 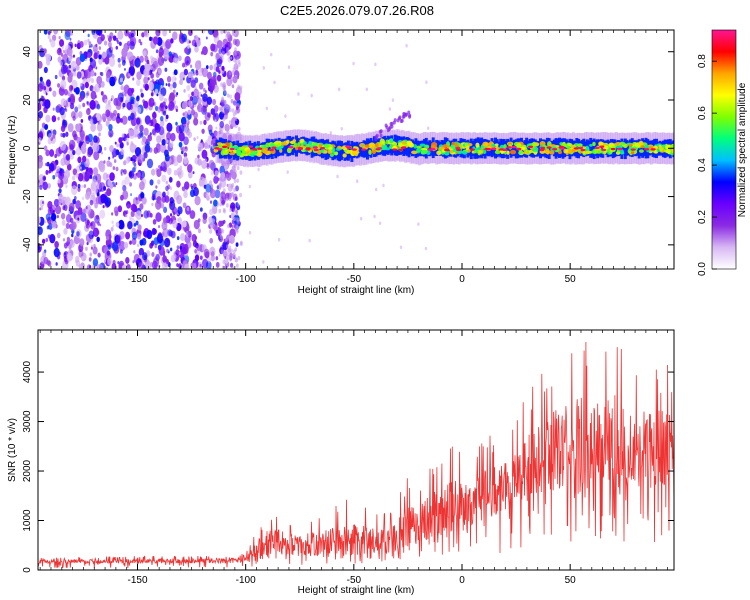 What do you see at coordinates (27, 421) in the screenshot?
I see `snr-y-tick-label: 3000` at bounding box center [27, 421].